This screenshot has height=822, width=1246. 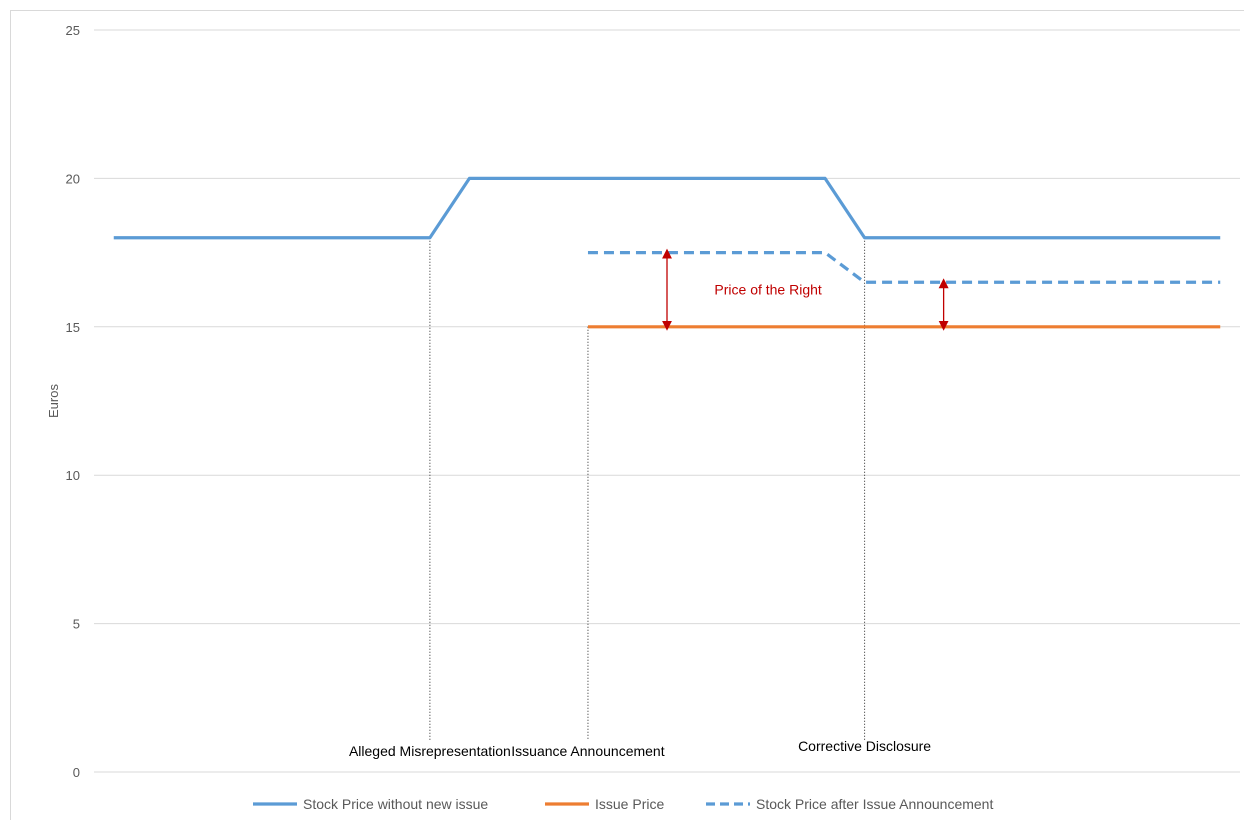 What do you see at coordinates (76, 772) in the screenshot?
I see `y-tick-label: 0` at bounding box center [76, 772].